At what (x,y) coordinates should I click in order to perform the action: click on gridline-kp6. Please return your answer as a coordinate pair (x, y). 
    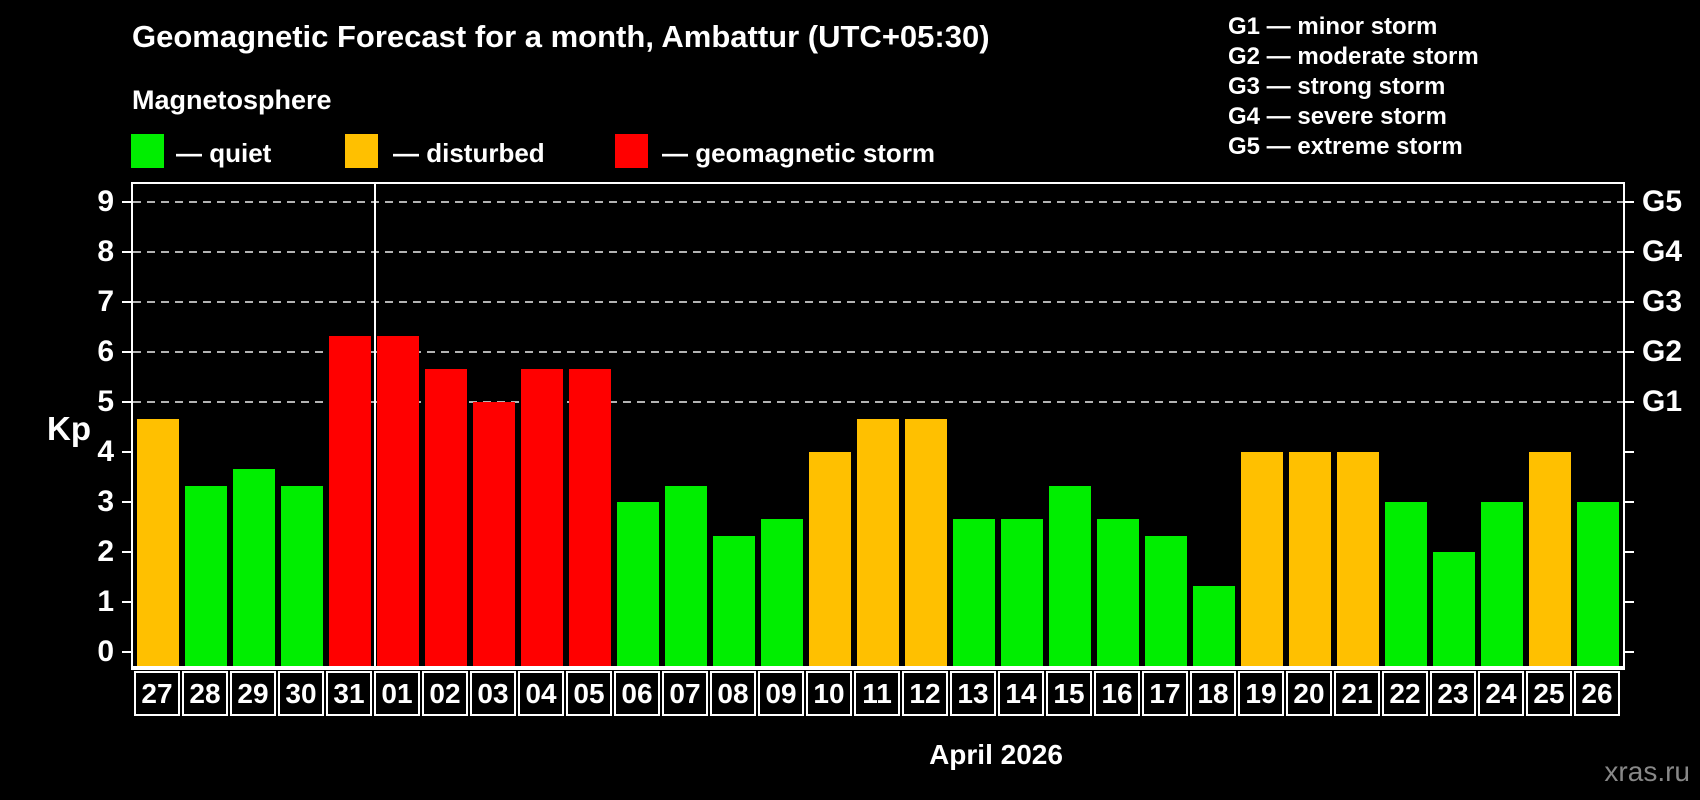
    Looking at the image, I should click on (878, 352).